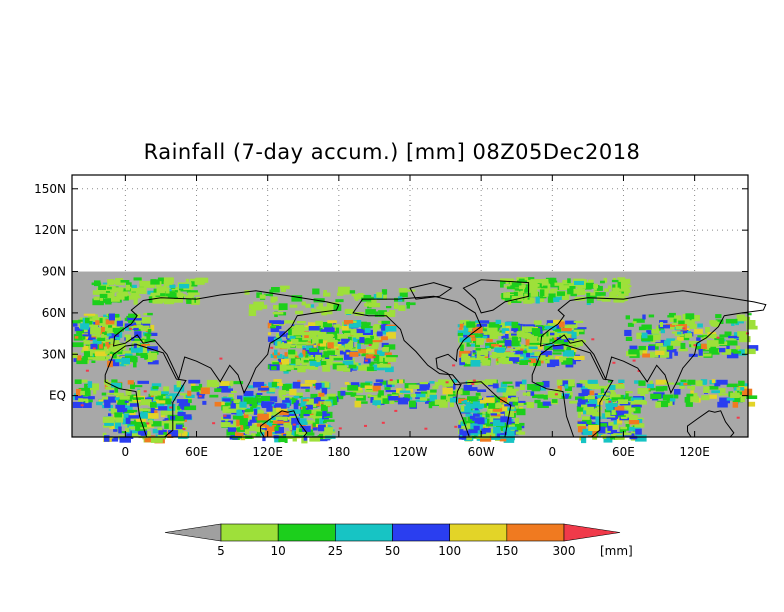  I want to click on y-tick-label: 150N, so click(50, 189).